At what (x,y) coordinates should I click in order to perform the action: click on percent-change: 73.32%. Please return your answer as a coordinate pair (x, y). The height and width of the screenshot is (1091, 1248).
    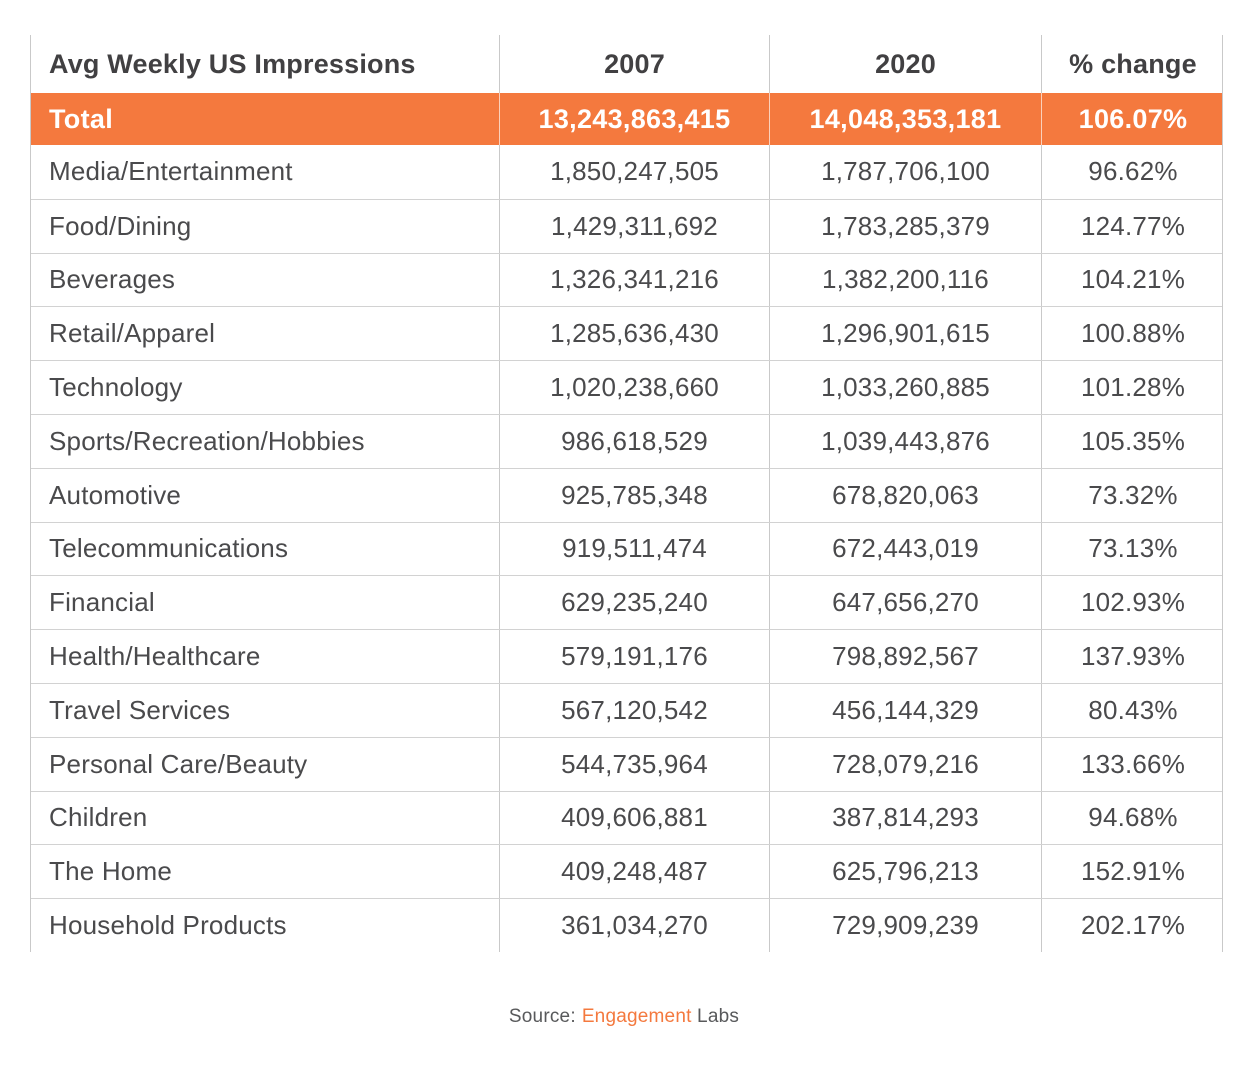
    Looking at the image, I should click on (1132, 495).